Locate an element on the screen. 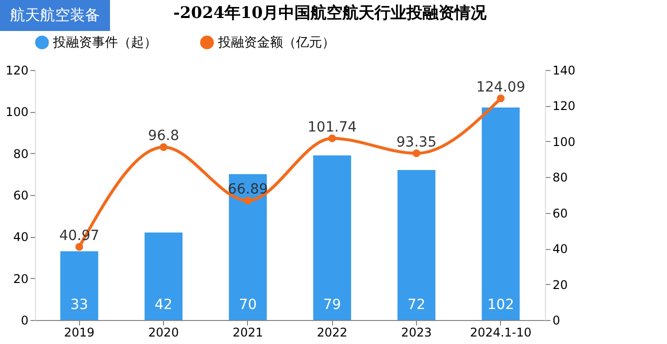 This screenshot has width=667, height=344. data-label: 33 is located at coordinates (79, 305).